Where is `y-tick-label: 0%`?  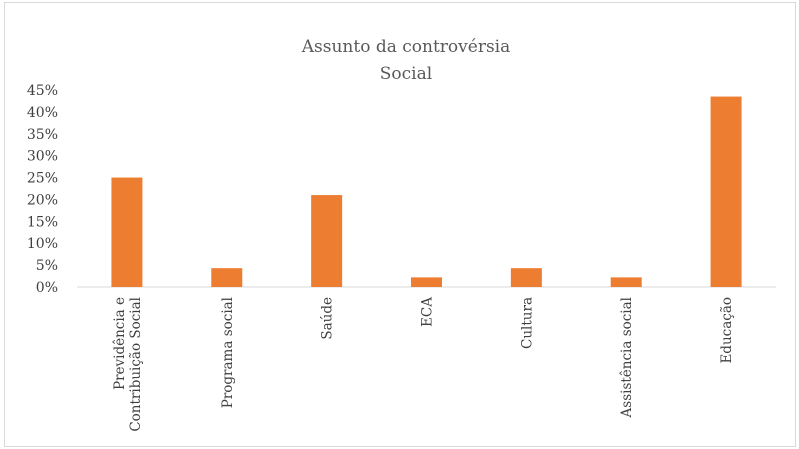 y-tick-label: 0% is located at coordinates (47, 288).